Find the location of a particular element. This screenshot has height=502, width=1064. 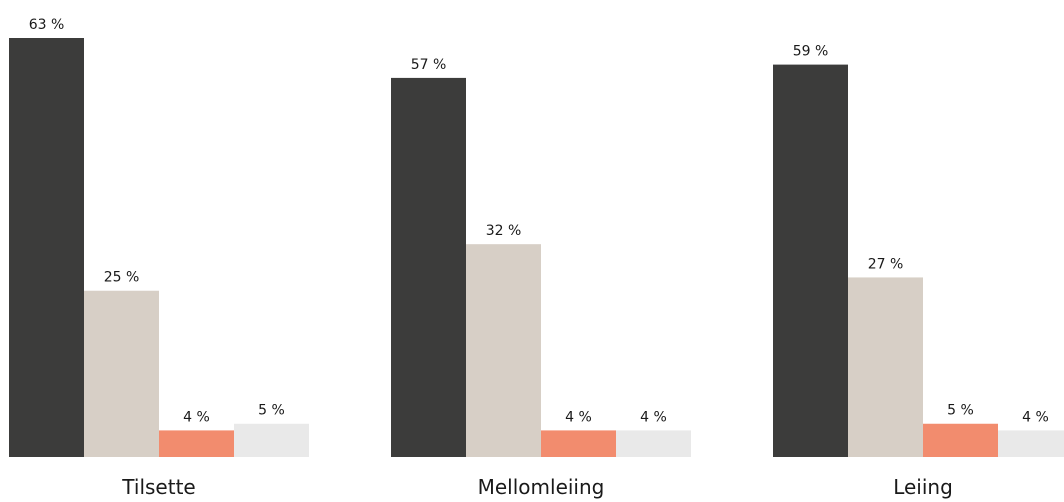

category-label-leiing: Leiing is located at coordinates (923, 487).